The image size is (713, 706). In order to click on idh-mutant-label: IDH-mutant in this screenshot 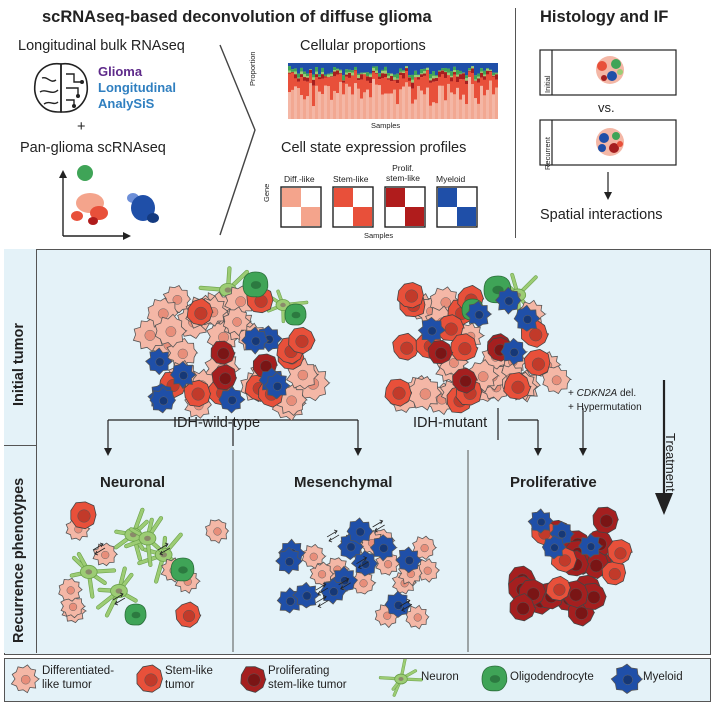, I will do `click(450, 423)`.